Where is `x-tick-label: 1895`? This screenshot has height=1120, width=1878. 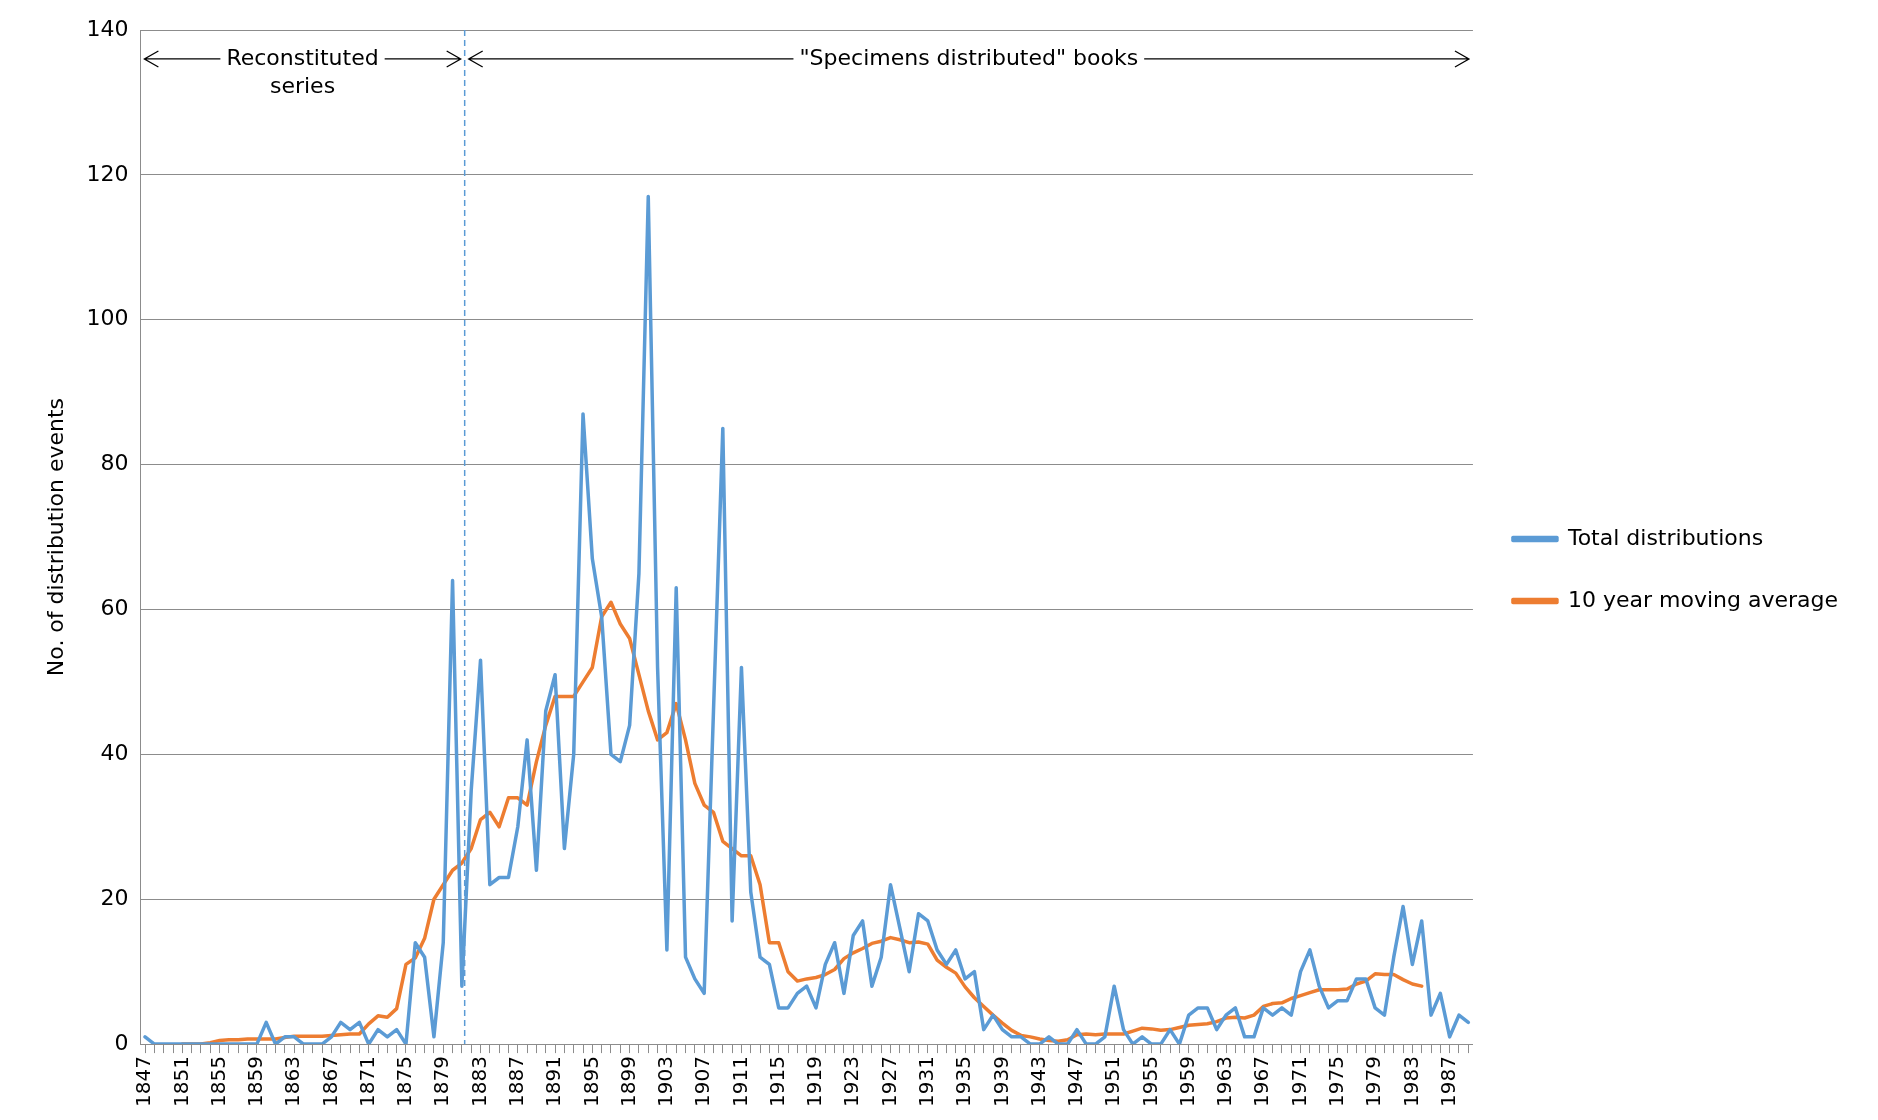
x-tick-label: 1895 is located at coordinates (590, 1082).